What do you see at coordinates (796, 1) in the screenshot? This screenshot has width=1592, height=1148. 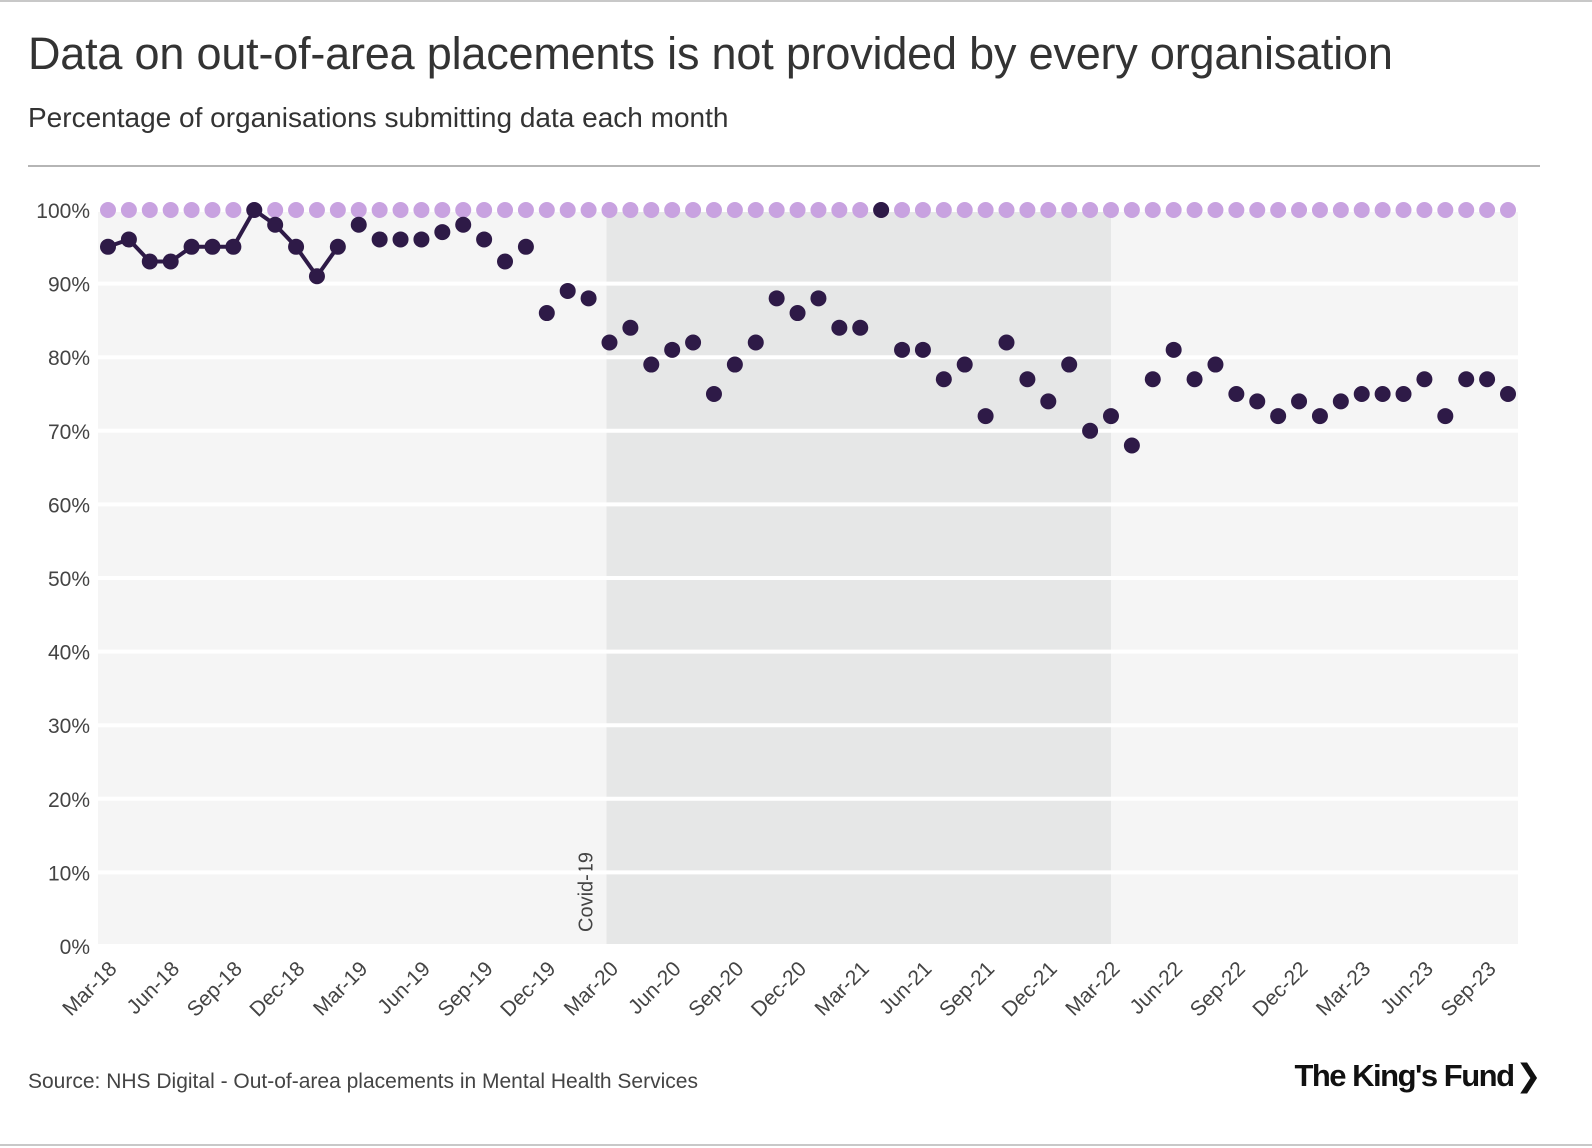 I see `top-border` at bounding box center [796, 1].